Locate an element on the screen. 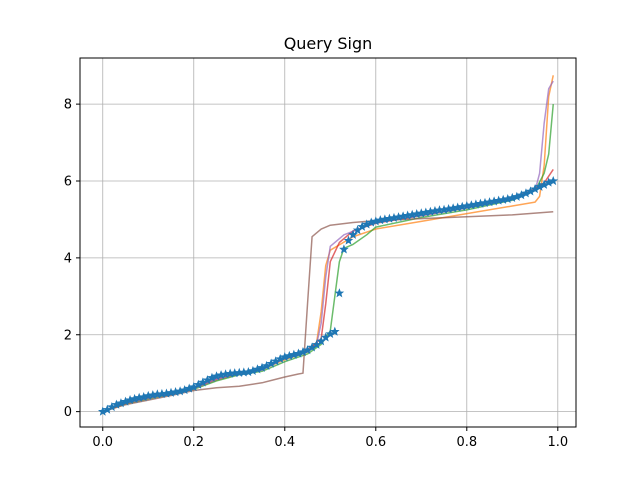 The width and height of the screenshot is (640, 480). x-tick-label-5: 1.0 is located at coordinates (557, 442).